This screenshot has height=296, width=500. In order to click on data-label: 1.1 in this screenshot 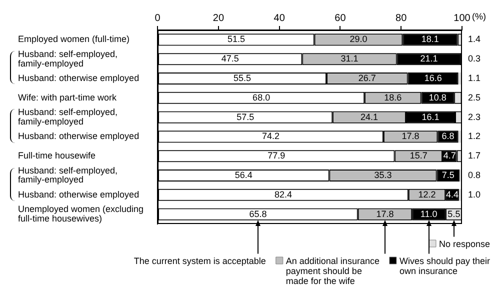, I will do `click(474, 77)`.